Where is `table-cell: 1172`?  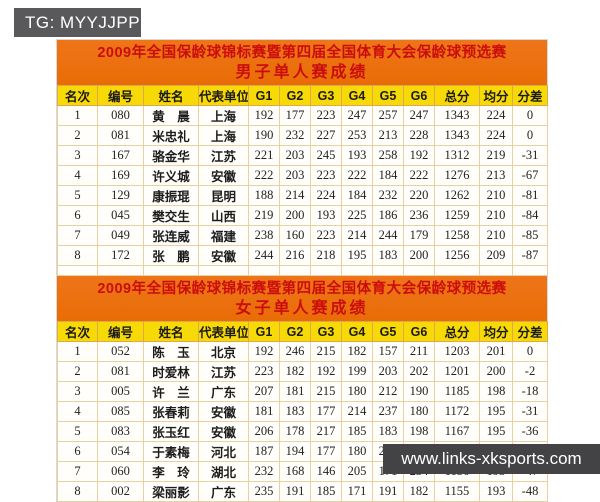 table-cell: 1172 is located at coordinates (457, 411).